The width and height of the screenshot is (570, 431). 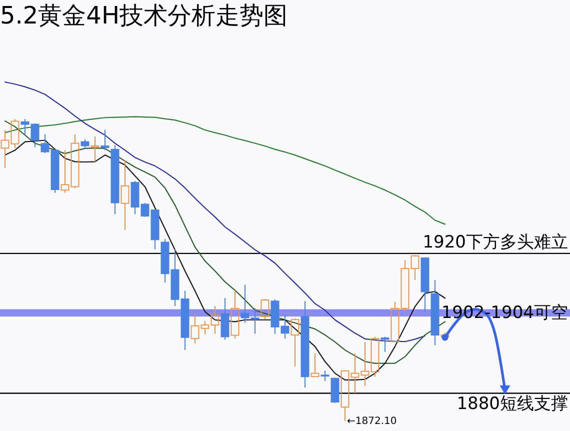 What do you see at coordinates (372, 421) in the screenshot?
I see `annotation: ←1872.10` at bounding box center [372, 421].